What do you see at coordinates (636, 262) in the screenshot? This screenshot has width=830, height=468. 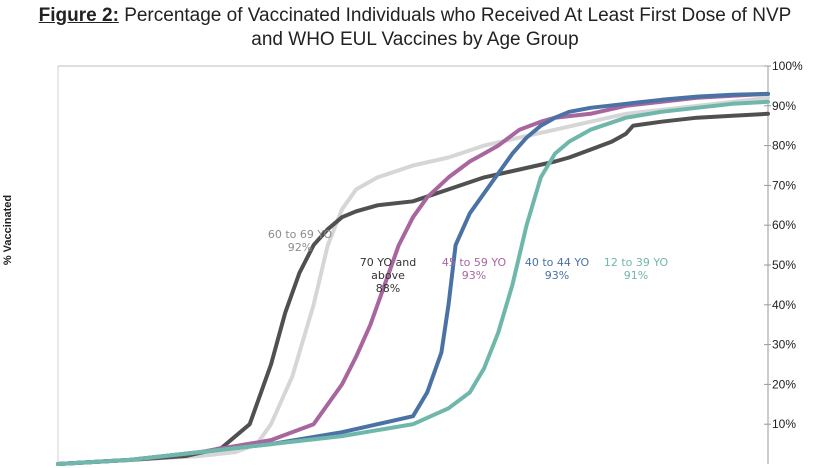 I see `series-label-text: 12 to 39 YO` at bounding box center [636, 262].